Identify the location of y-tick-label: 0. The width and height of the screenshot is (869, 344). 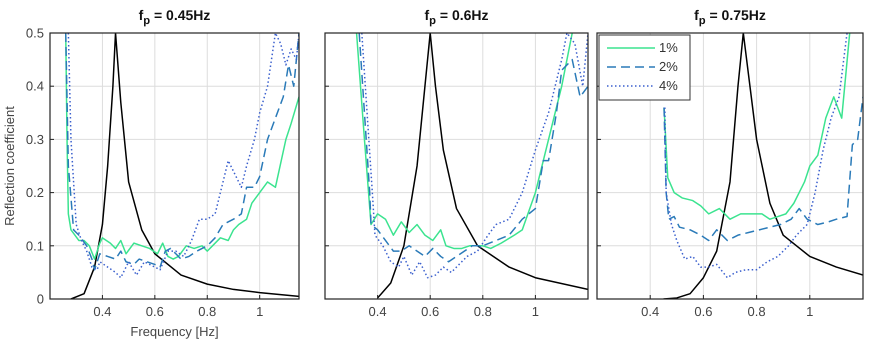
(40, 299).